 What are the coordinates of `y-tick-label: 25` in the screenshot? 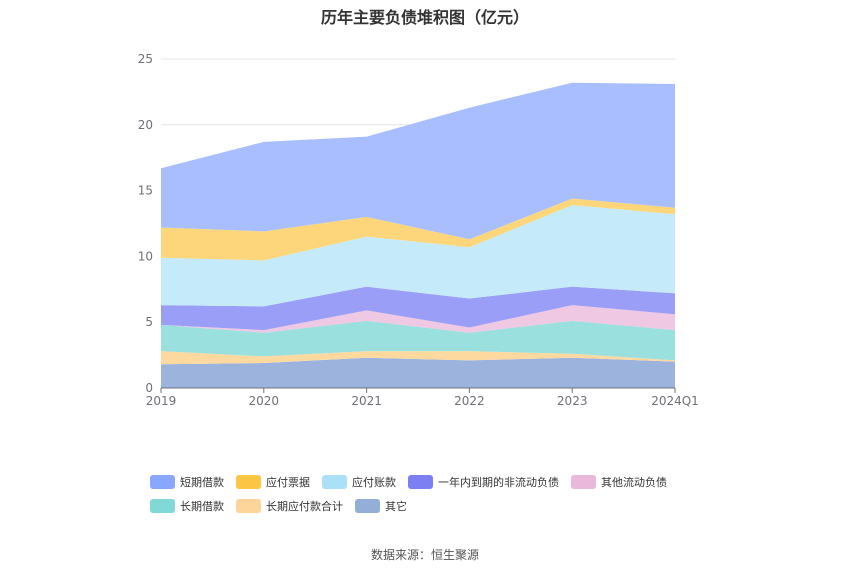 It's located at (145, 59).